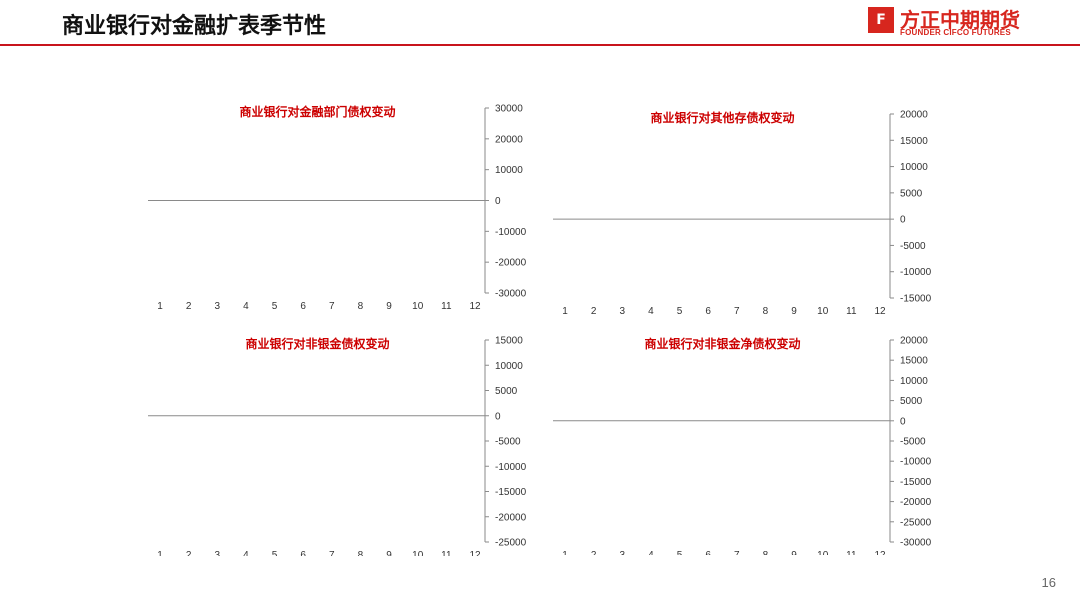 The width and height of the screenshot is (1080, 608). I want to click on y-tick-label: 30000, so click(509, 109).